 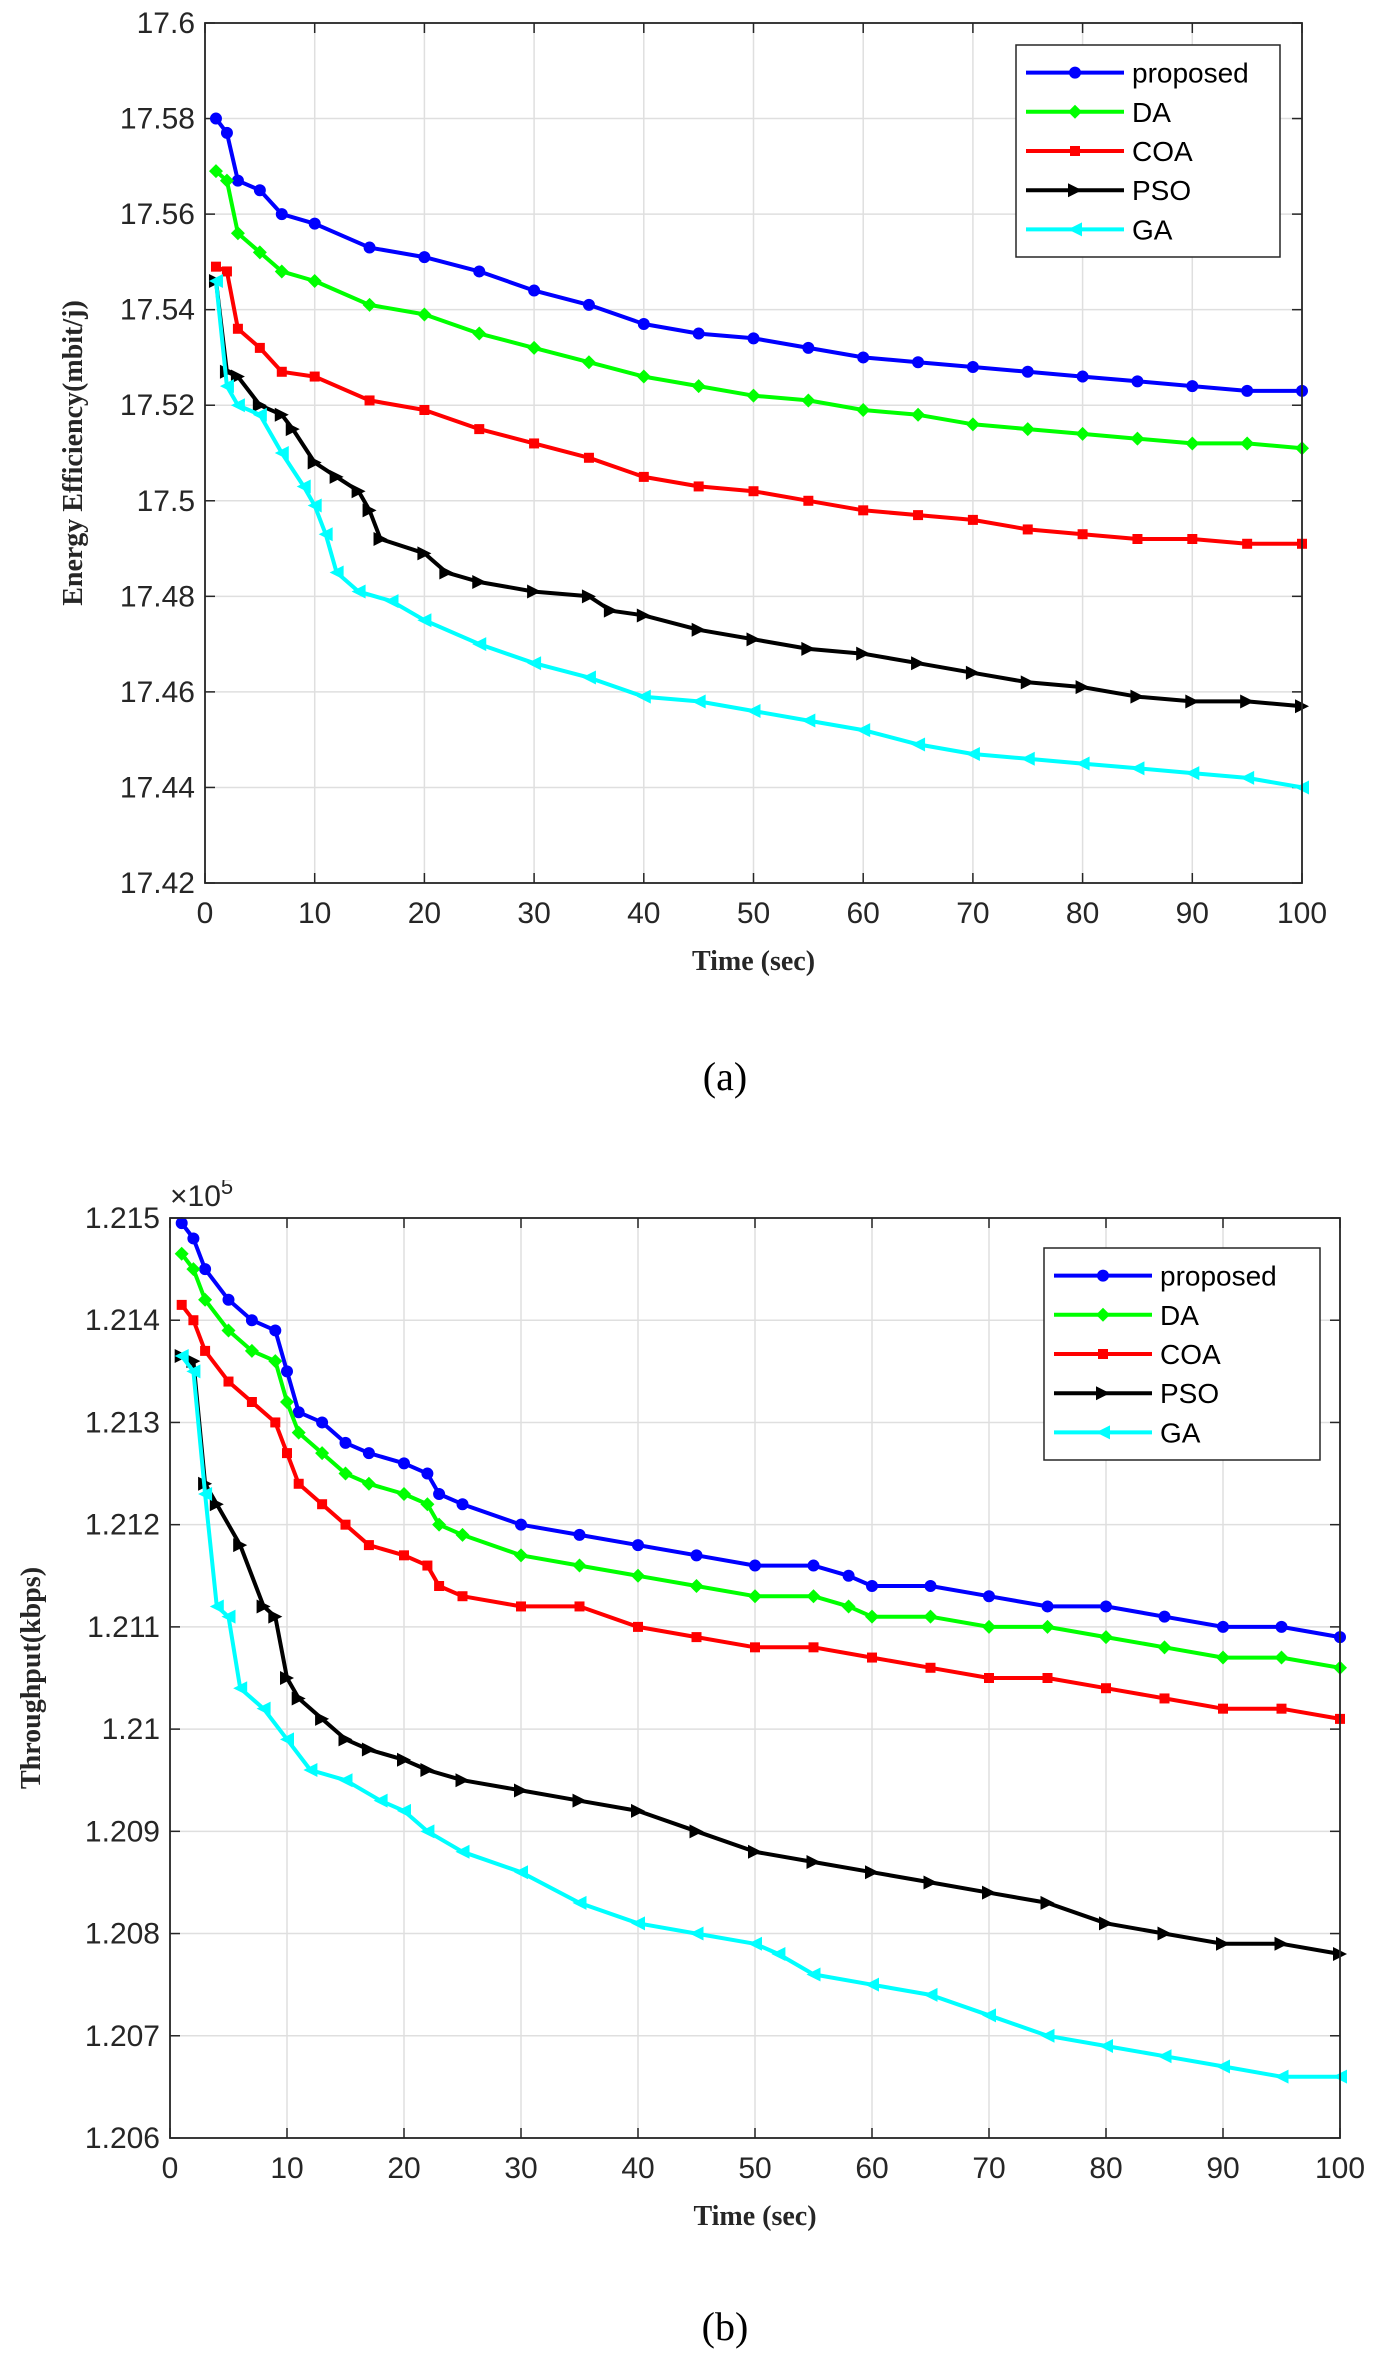 I want to click on chart-a-ytick-label: 17.5, so click(x=166, y=501).